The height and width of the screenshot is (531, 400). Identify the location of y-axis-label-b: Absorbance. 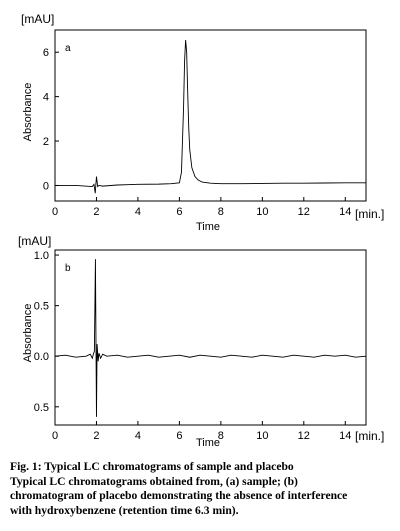
(28, 333).